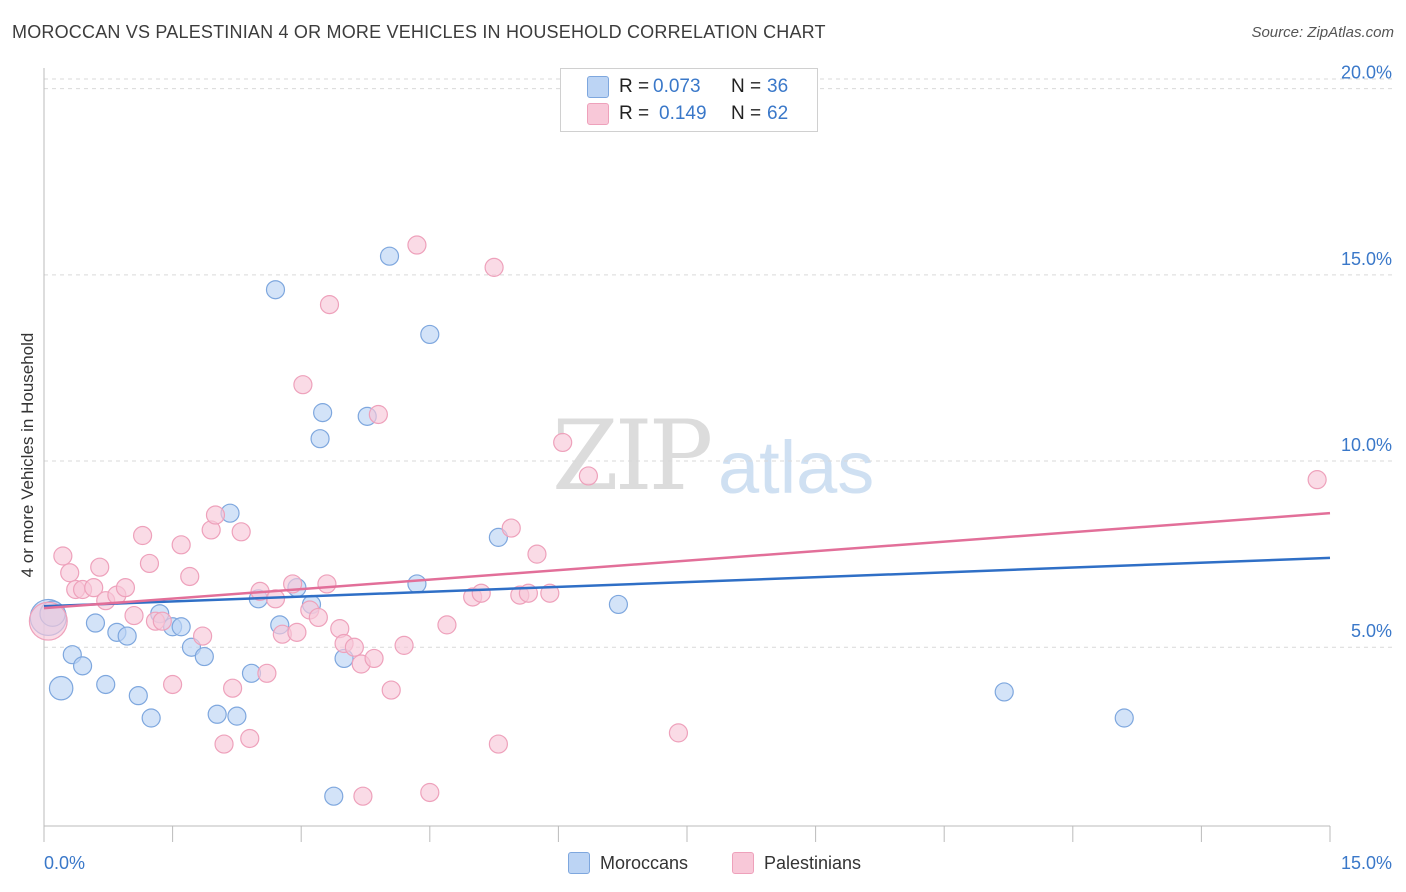  What do you see at coordinates (598, 114) in the screenshot?
I see `legend-swatch-palestinians` at bounding box center [598, 114].